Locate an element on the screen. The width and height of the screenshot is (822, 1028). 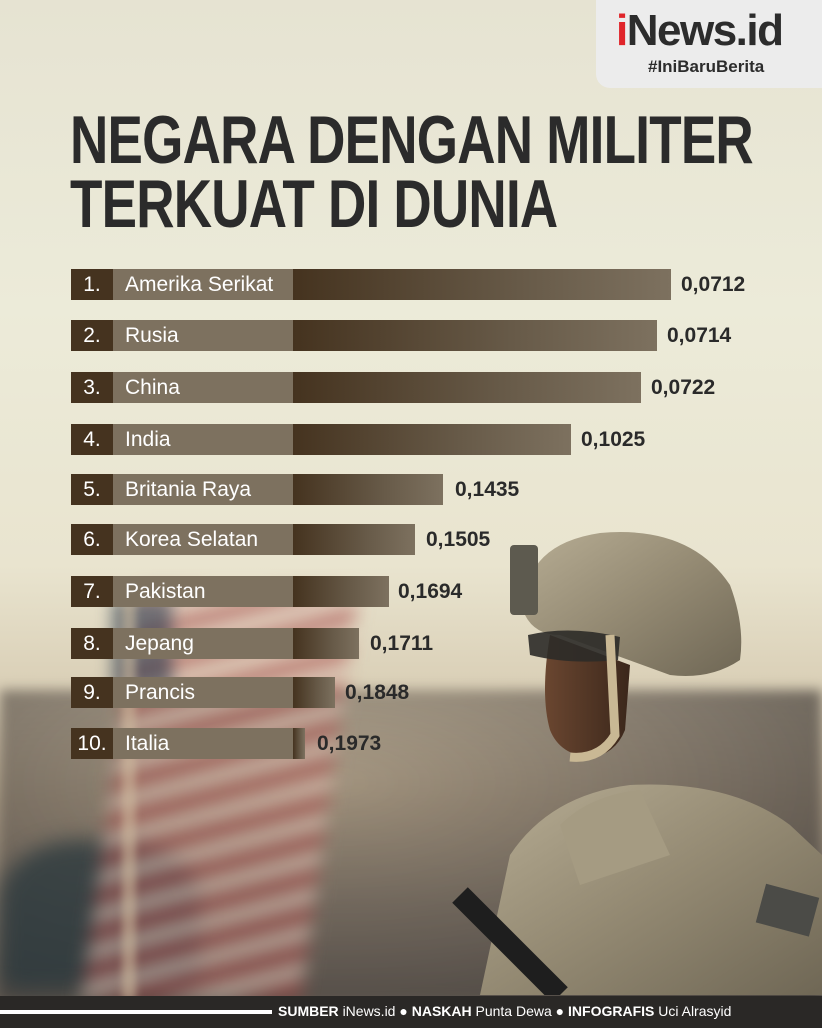
score-value: 0,1694 is located at coordinates (430, 591).